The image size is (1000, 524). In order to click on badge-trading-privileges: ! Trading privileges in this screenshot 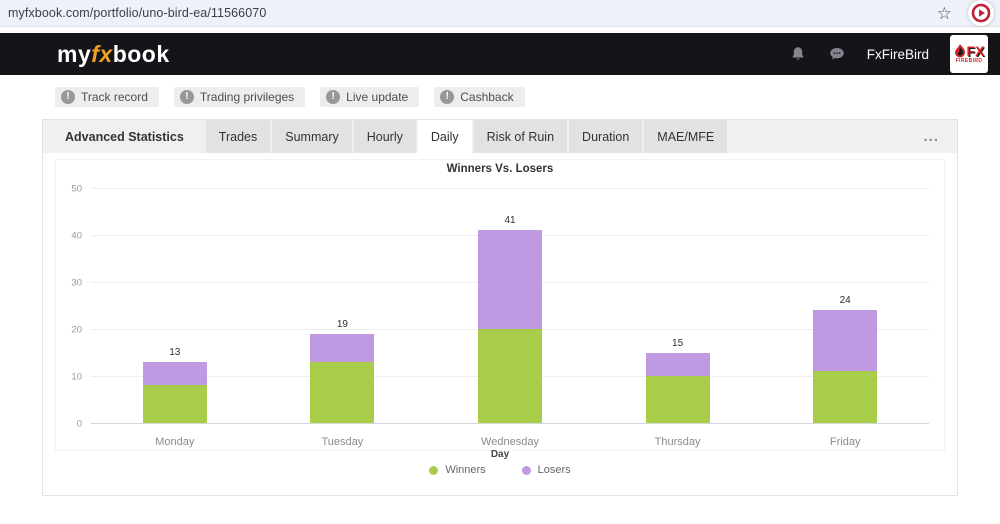, I will do `click(239, 97)`.